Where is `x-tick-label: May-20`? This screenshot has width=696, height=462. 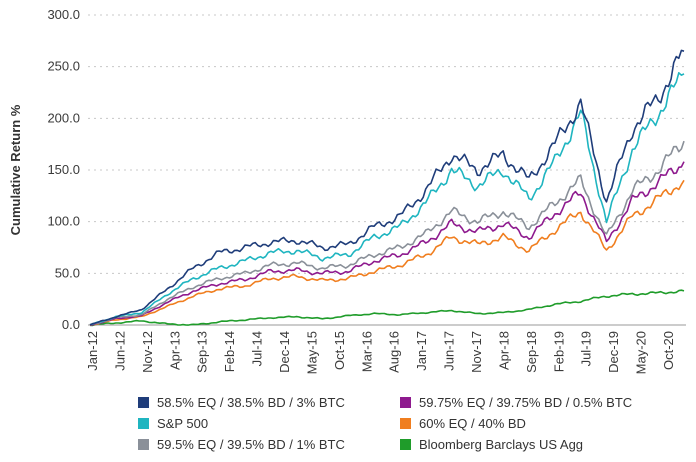
x-tick-label: May-20 is located at coordinates (641, 352).